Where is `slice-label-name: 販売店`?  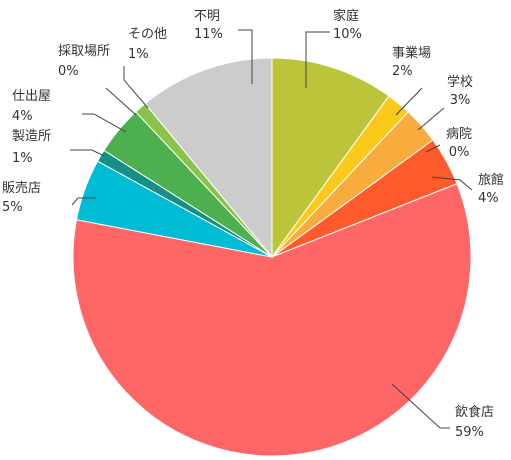 slice-label-name: 販売店 is located at coordinates (21, 188).